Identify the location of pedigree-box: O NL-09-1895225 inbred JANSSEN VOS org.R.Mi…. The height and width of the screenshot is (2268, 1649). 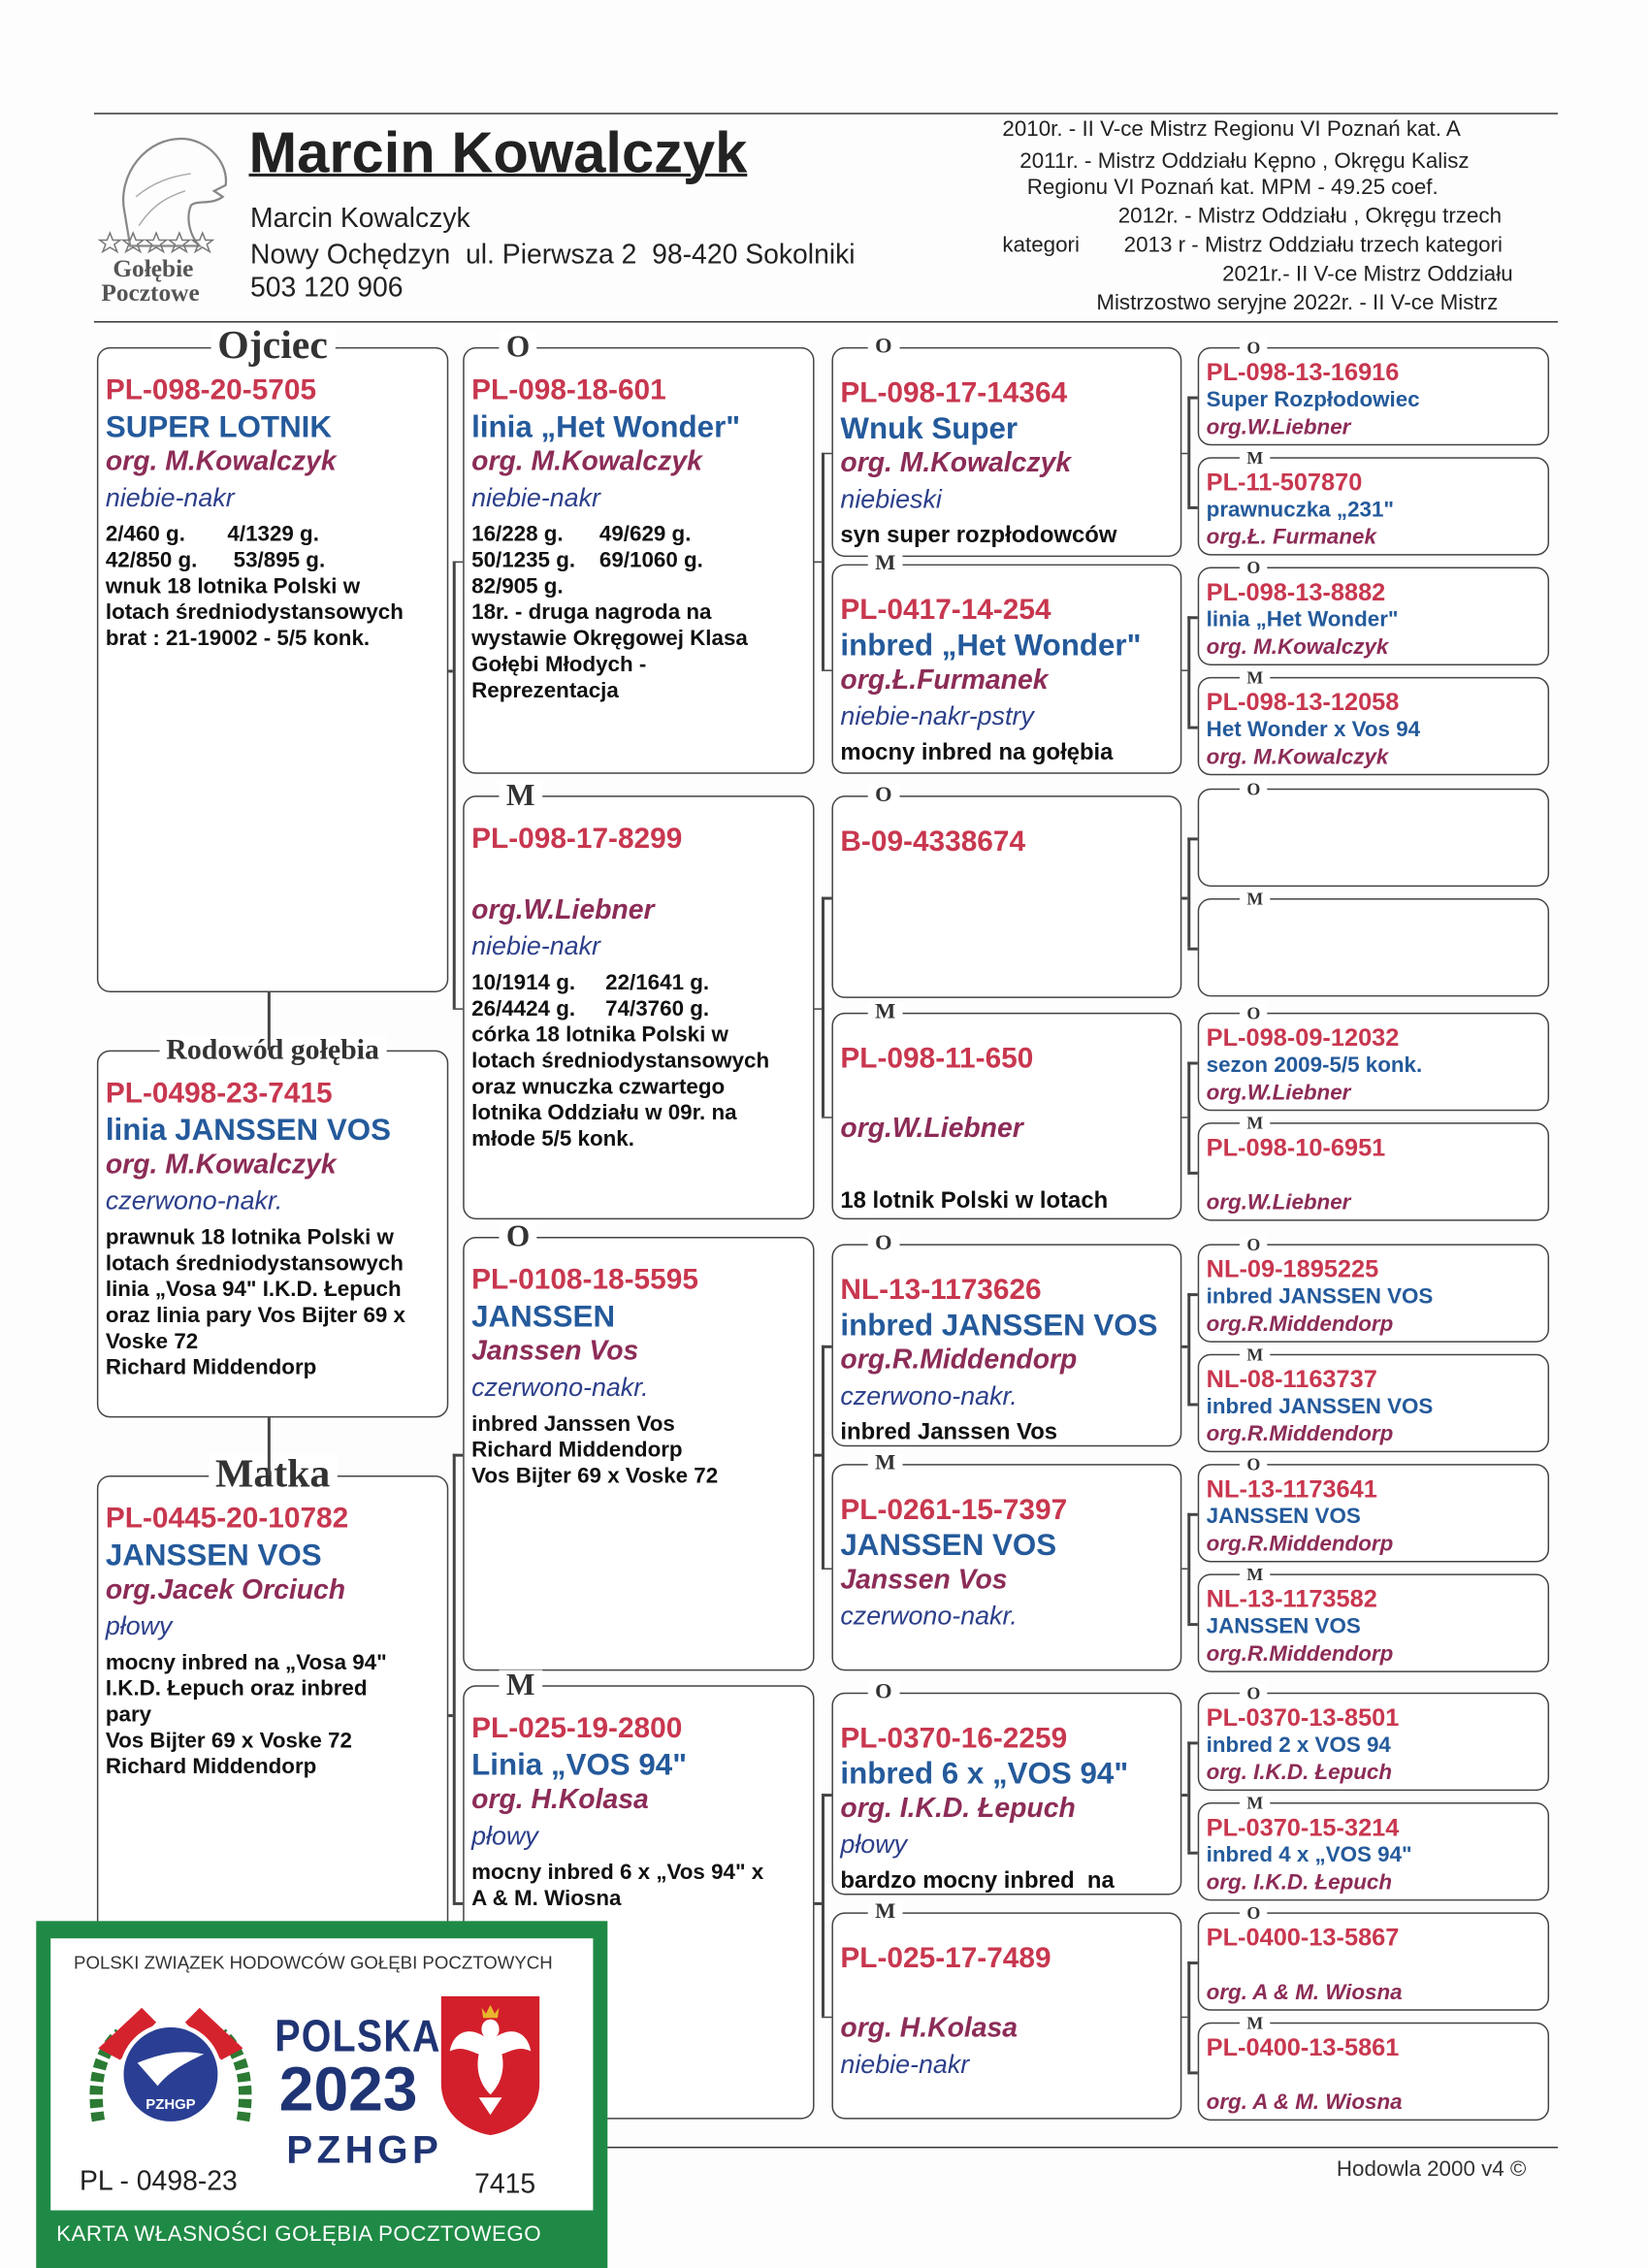
(1373, 1289).